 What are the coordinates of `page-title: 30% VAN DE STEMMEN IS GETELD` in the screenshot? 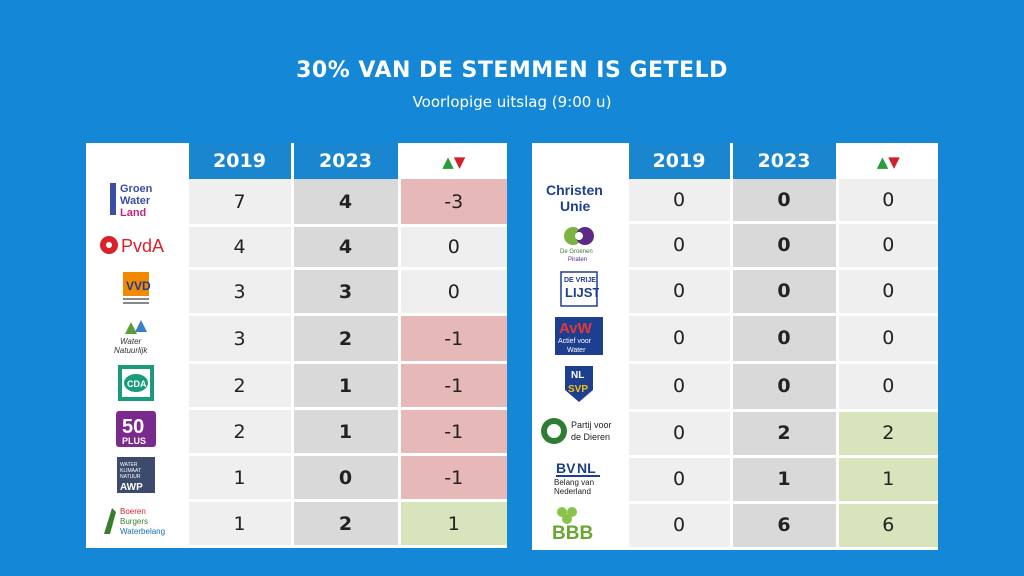 It's located at (512, 70).